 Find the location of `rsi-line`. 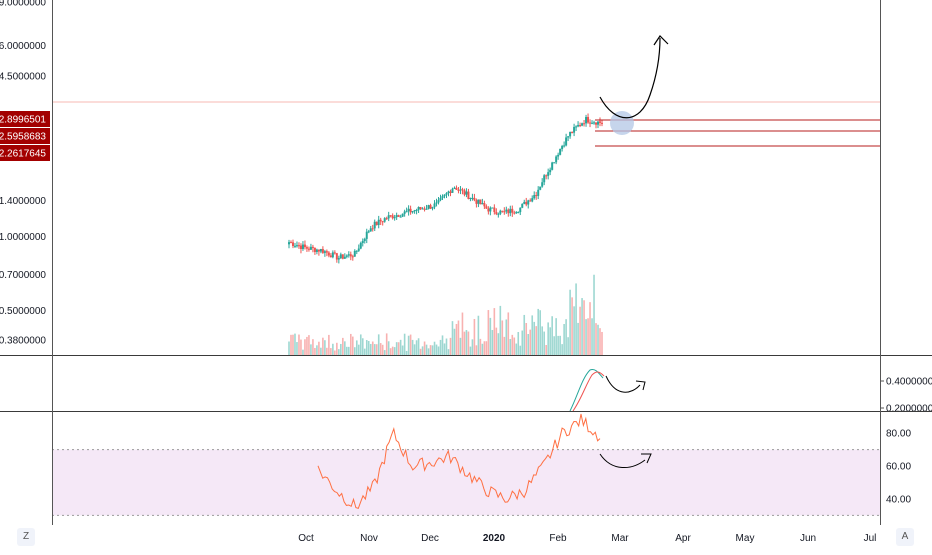

rsi-line is located at coordinates (459, 461).